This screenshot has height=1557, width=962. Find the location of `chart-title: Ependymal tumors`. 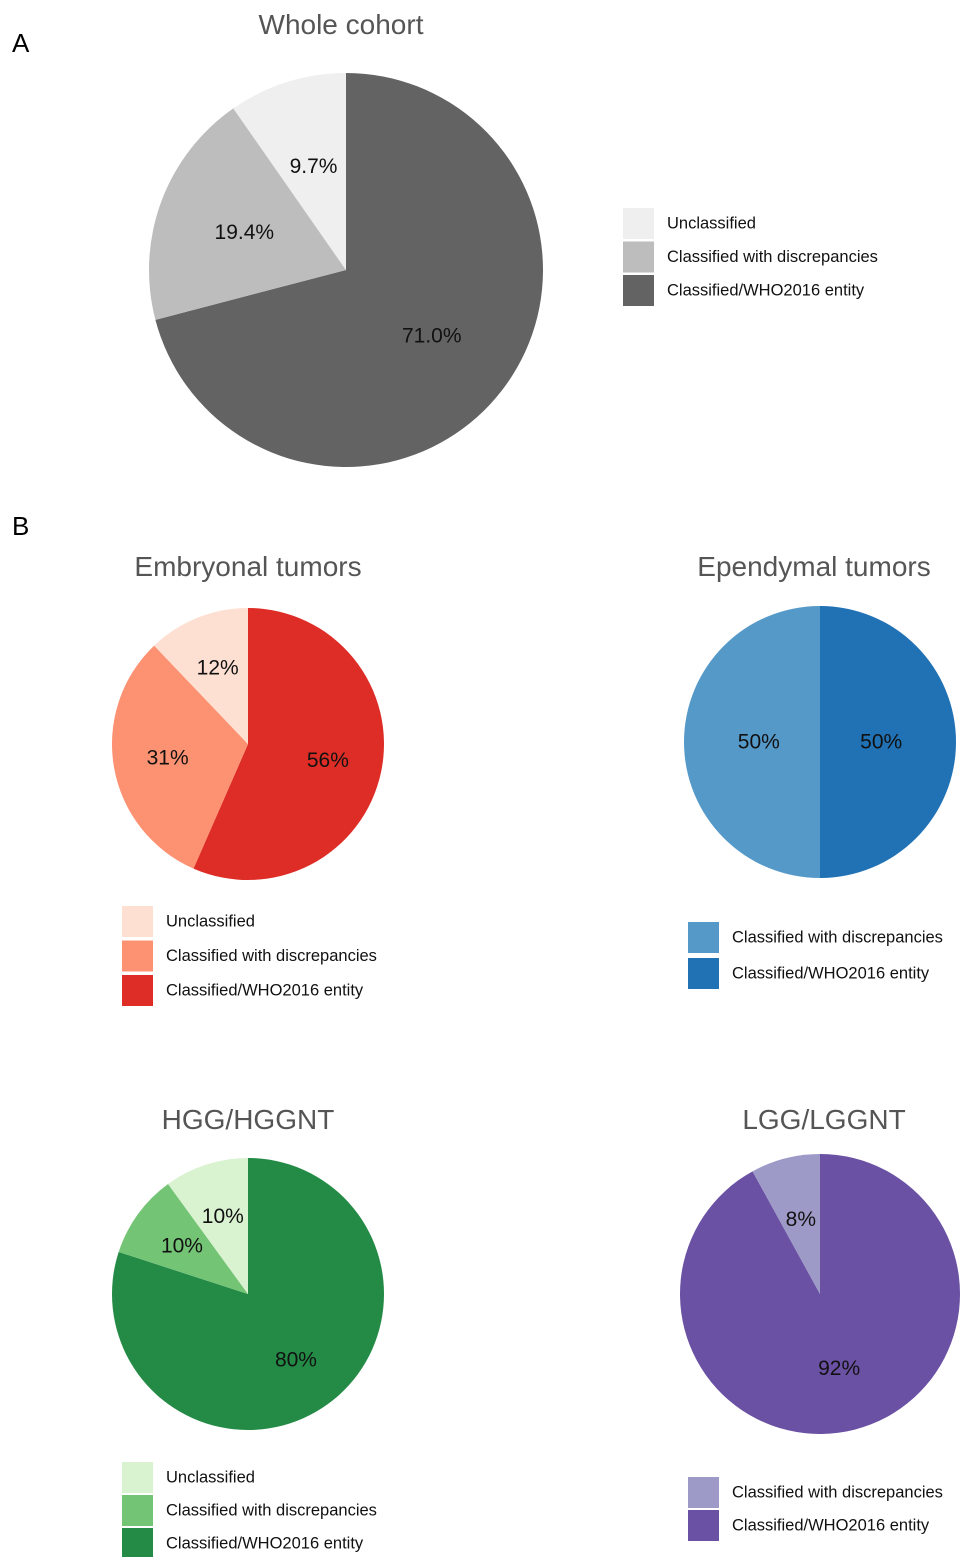

chart-title: Ependymal tumors is located at coordinates (813, 566).